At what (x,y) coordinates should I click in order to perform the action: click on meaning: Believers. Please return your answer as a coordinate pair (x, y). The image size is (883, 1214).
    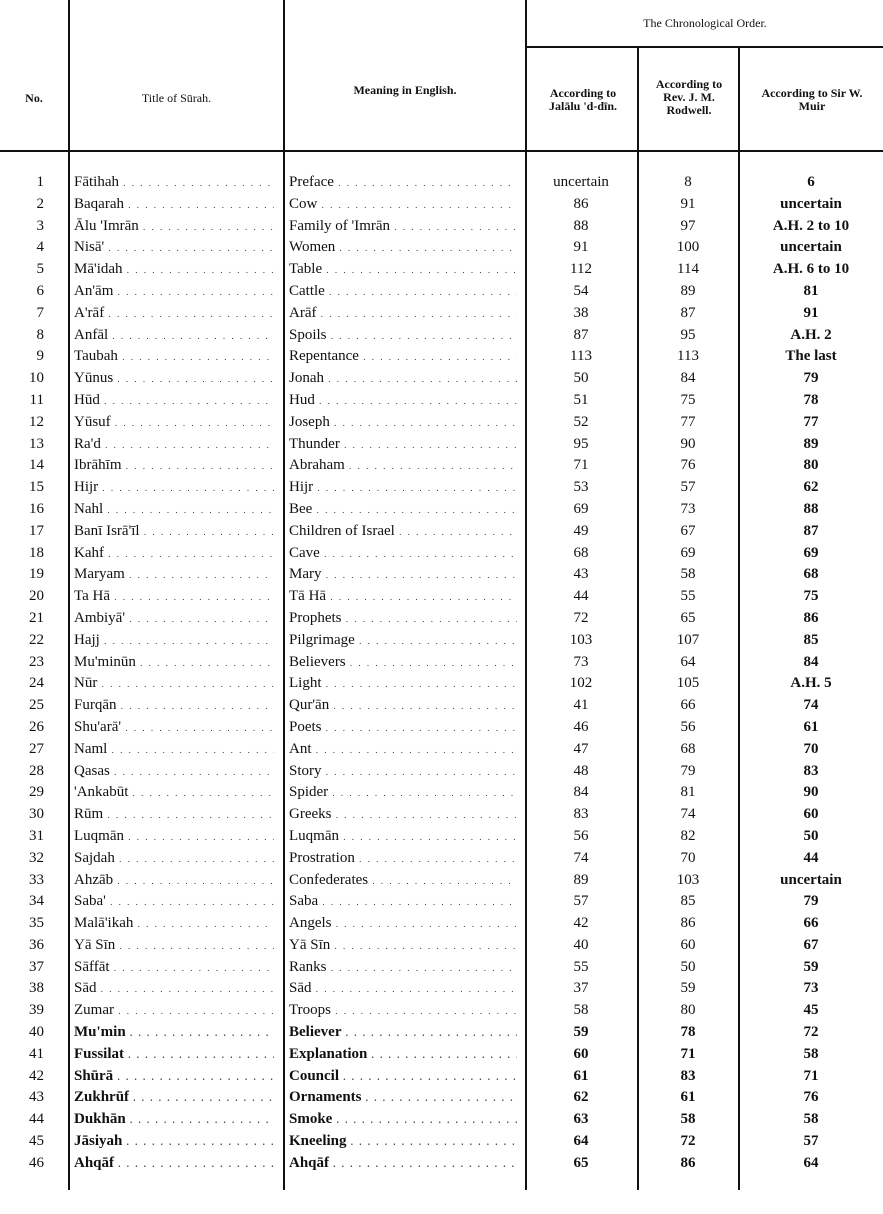
    Looking at the image, I should click on (403, 663).